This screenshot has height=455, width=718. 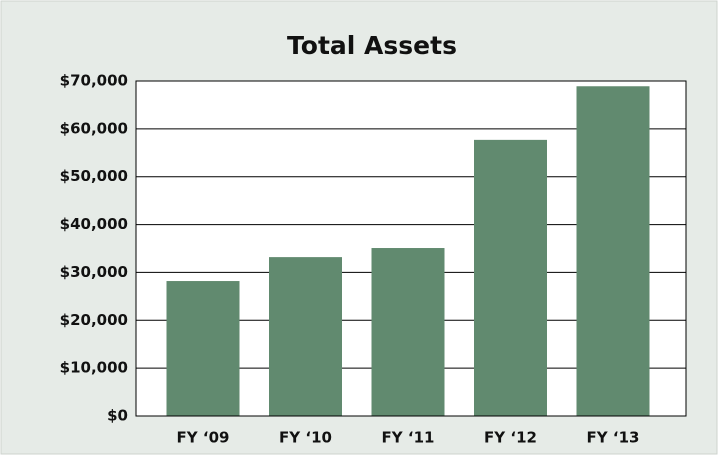 What do you see at coordinates (94, 81) in the screenshot?
I see `y-tick-label: $70,000` at bounding box center [94, 81].